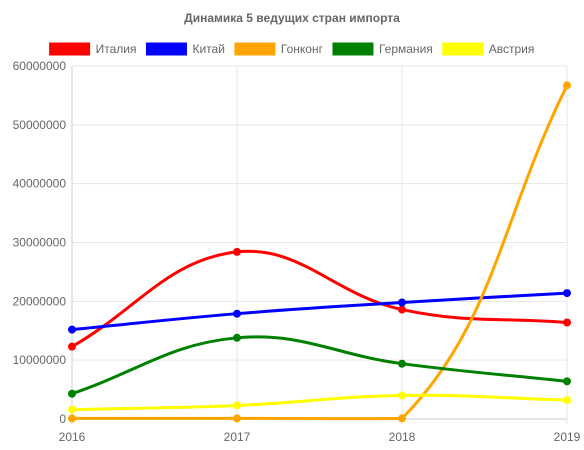  I want to click on y-tick-label: 50000000, so click(40, 125).